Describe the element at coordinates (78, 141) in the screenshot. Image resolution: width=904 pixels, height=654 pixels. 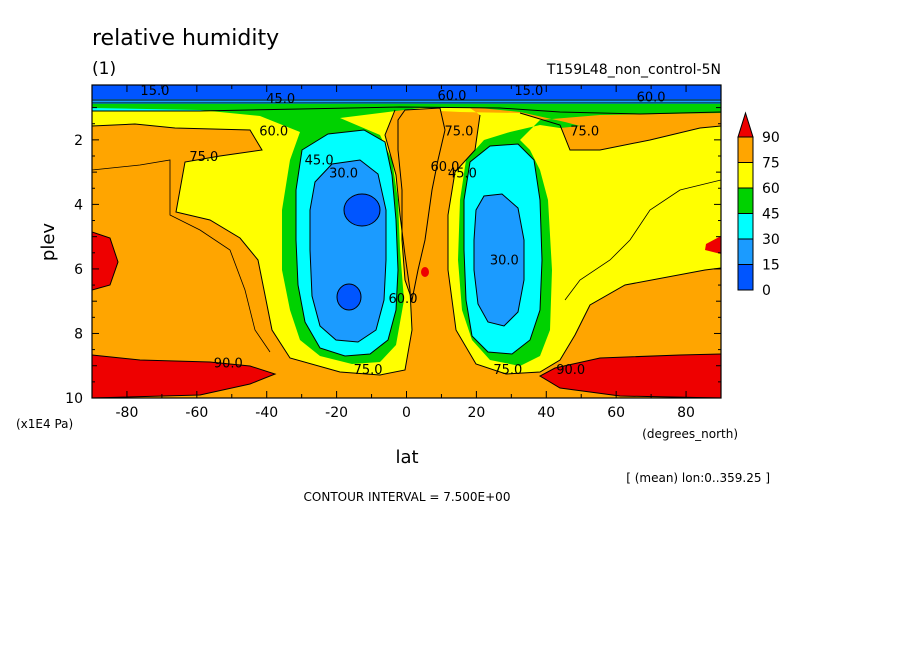
I see `y-tick-label: 2` at that location.